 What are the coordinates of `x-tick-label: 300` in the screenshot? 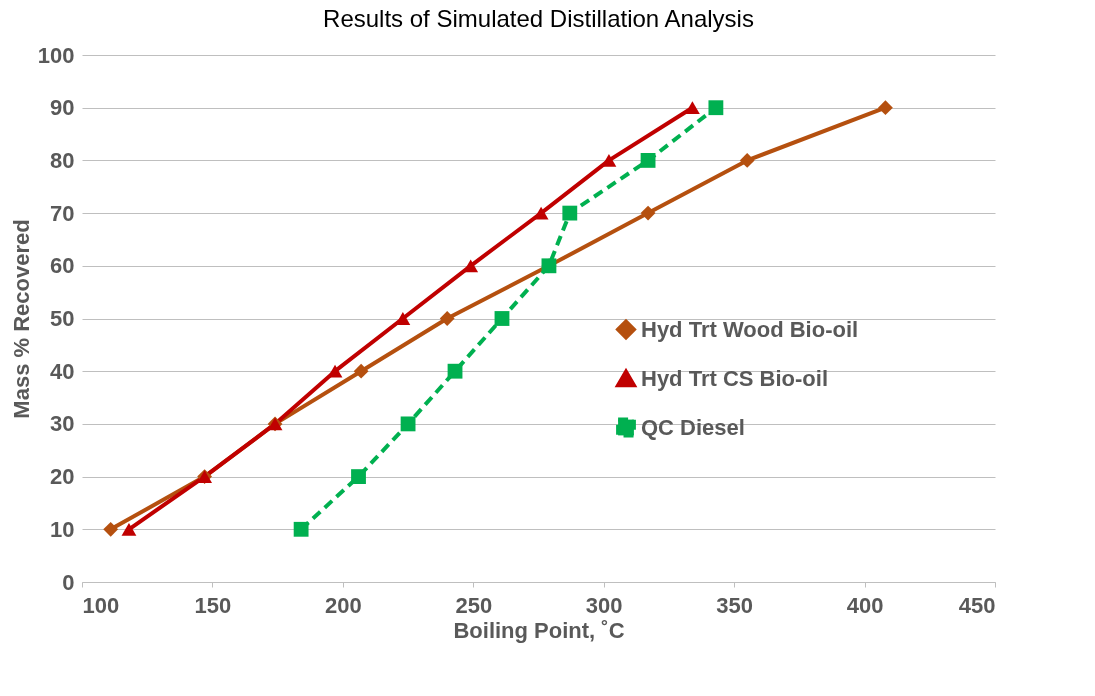 It's located at (604, 605).